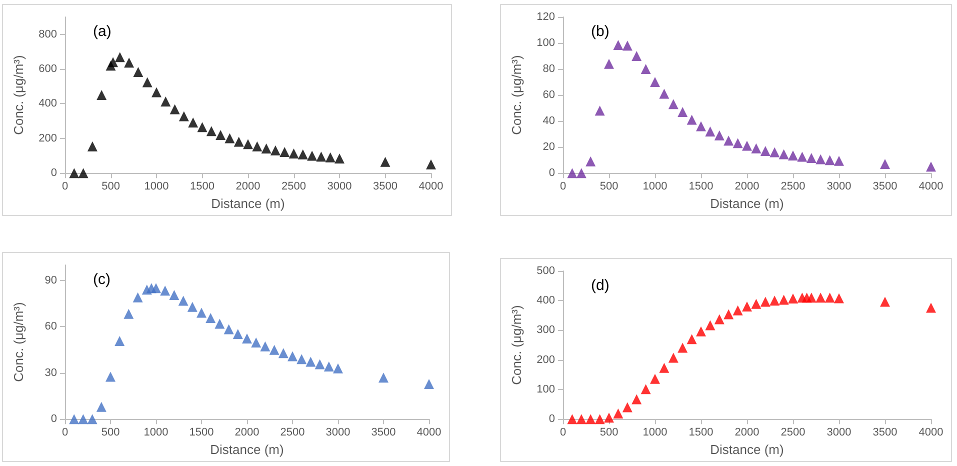 Image resolution: width=957 pixels, height=466 pixels. I want to click on y-tick-label: 20, so click(548, 147).